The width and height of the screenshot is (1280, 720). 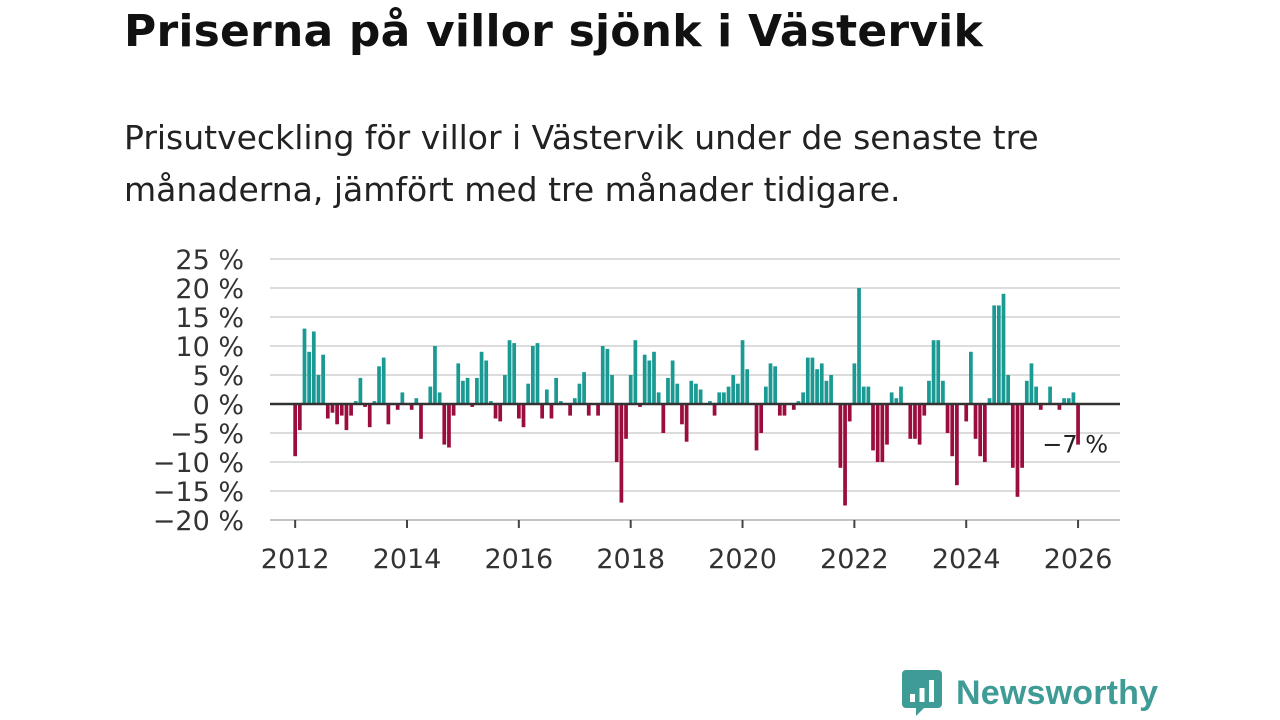 What do you see at coordinates (198, 463) in the screenshot?
I see `y-tick-label: −10 %` at bounding box center [198, 463].